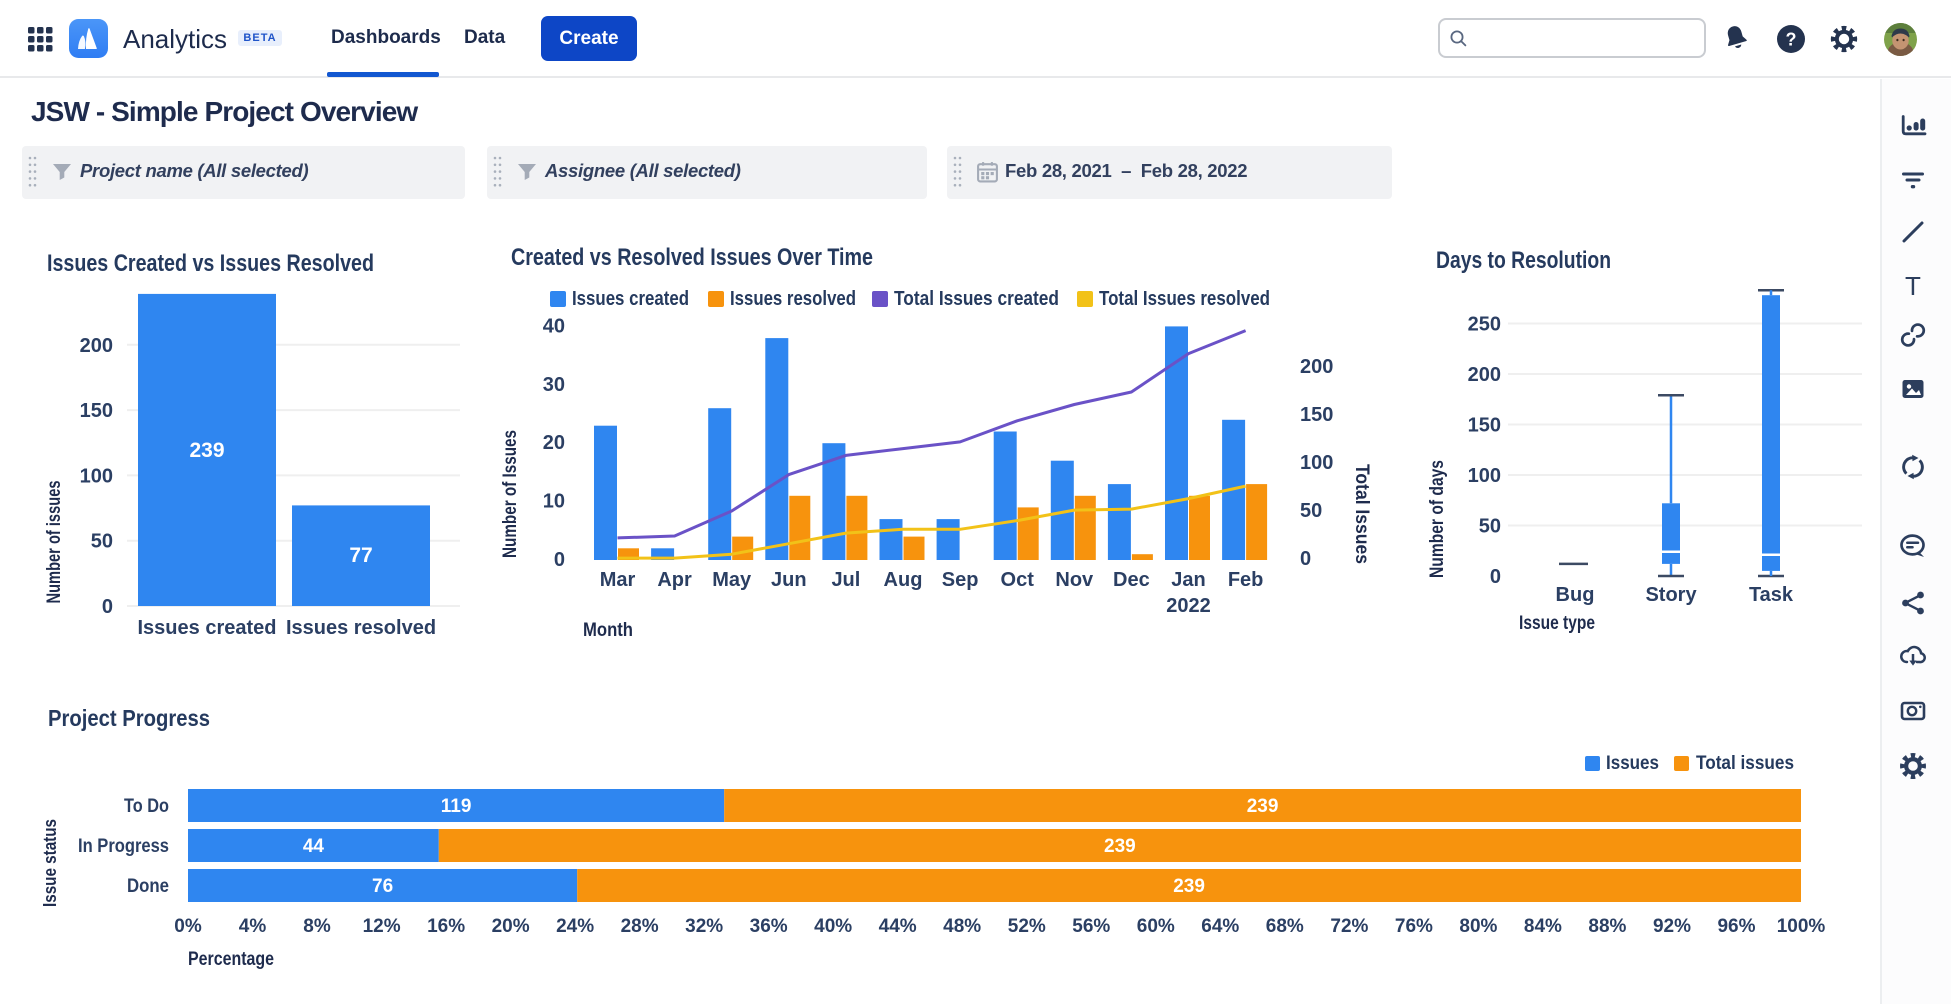  What do you see at coordinates (618, 580) in the screenshot?
I see `svg-text: Mar` at bounding box center [618, 580].